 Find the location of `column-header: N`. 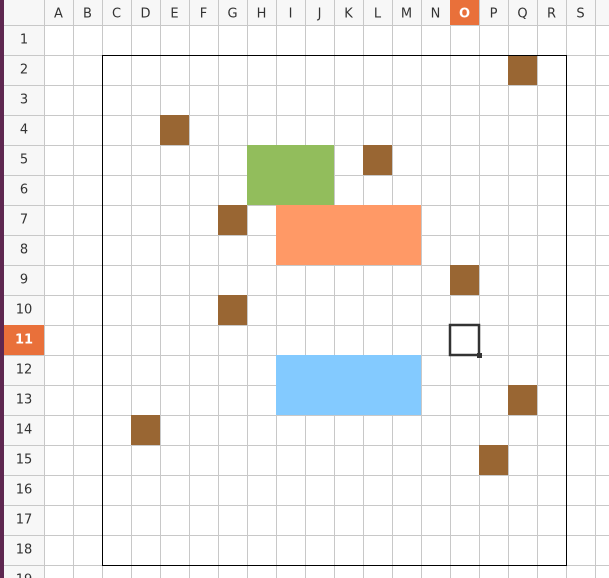

column-header: N is located at coordinates (436, 14).